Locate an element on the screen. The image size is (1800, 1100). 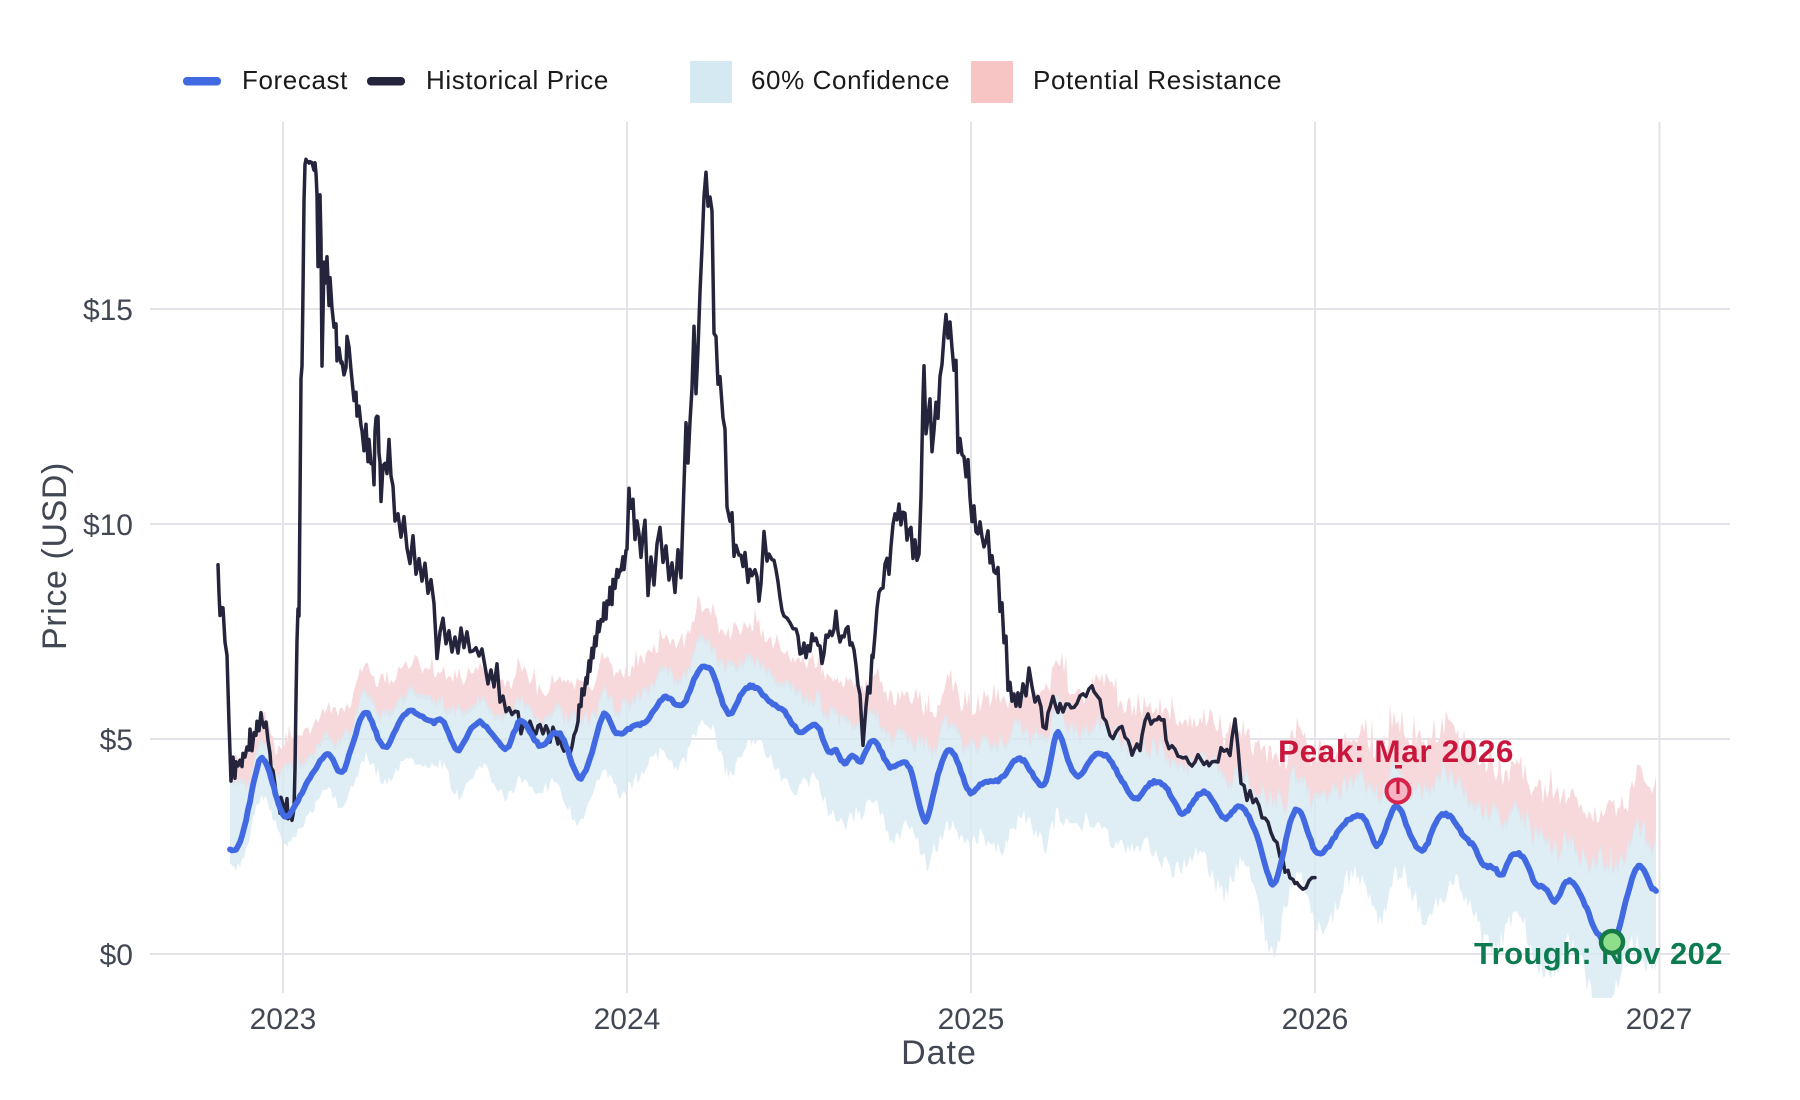
svg-text: 2024 is located at coordinates (627, 1019).